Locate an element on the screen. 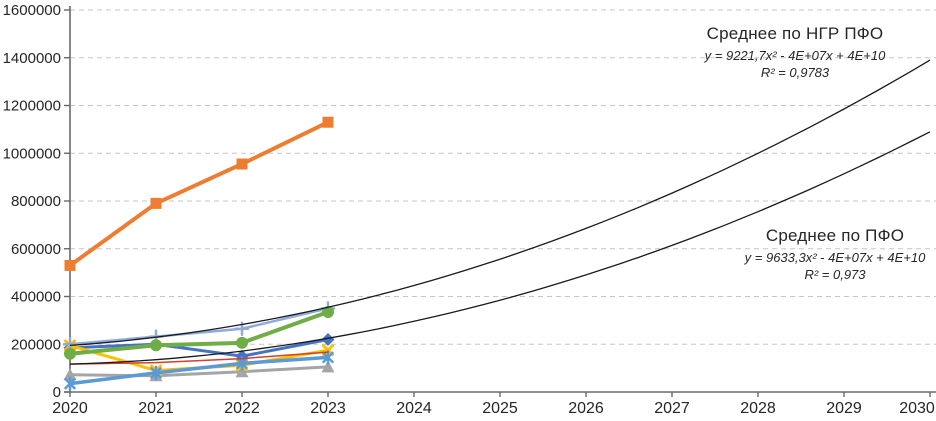  x-axis-tick-label: 2021 is located at coordinates (156, 408).